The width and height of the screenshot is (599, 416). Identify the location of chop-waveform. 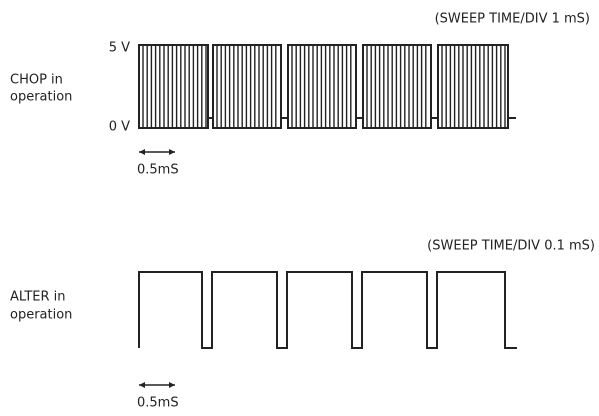
(327, 86).